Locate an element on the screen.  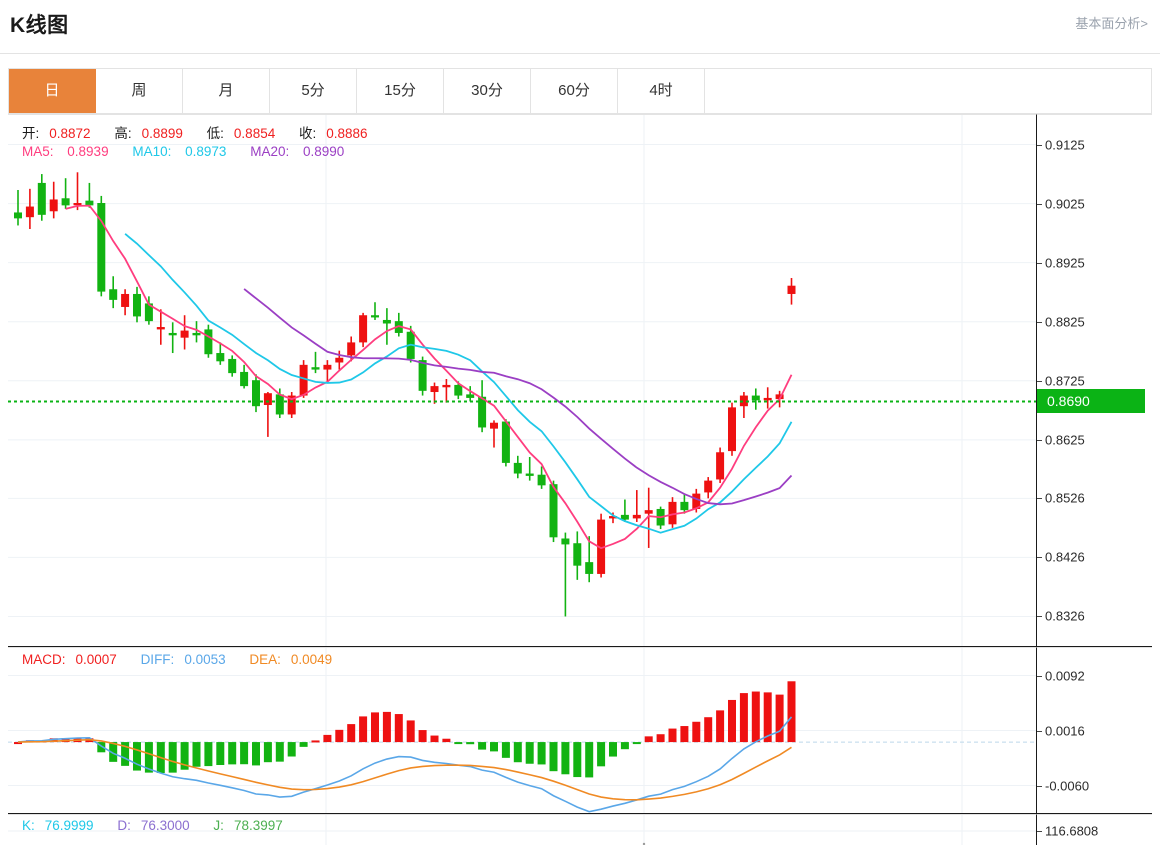
tab-1: 周 is located at coordinates (139, 91).